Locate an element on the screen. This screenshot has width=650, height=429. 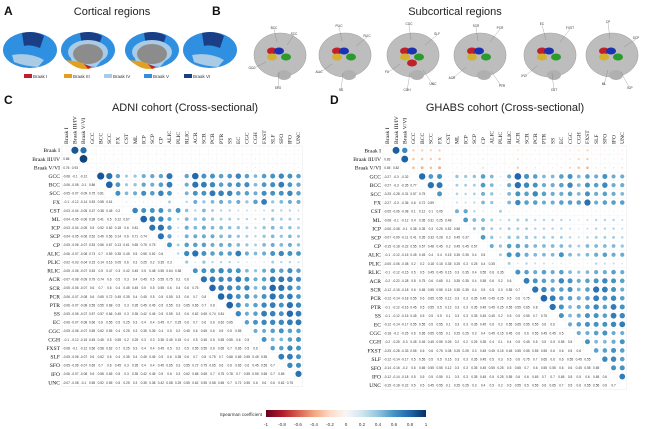
correlation-value: 0.65 is located at coordinates (264, 374).